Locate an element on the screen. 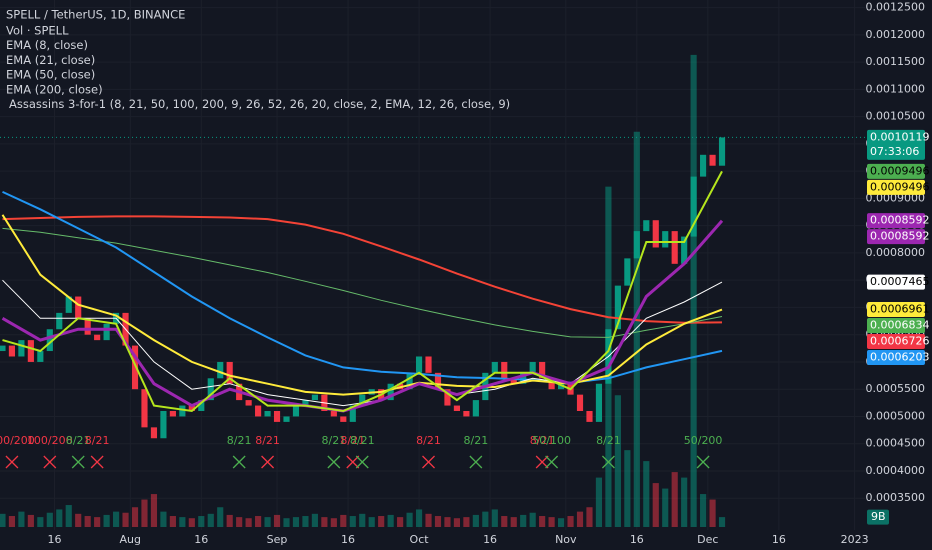  price-badge-label: 0.0006203 is located at coordinates (900, 357).